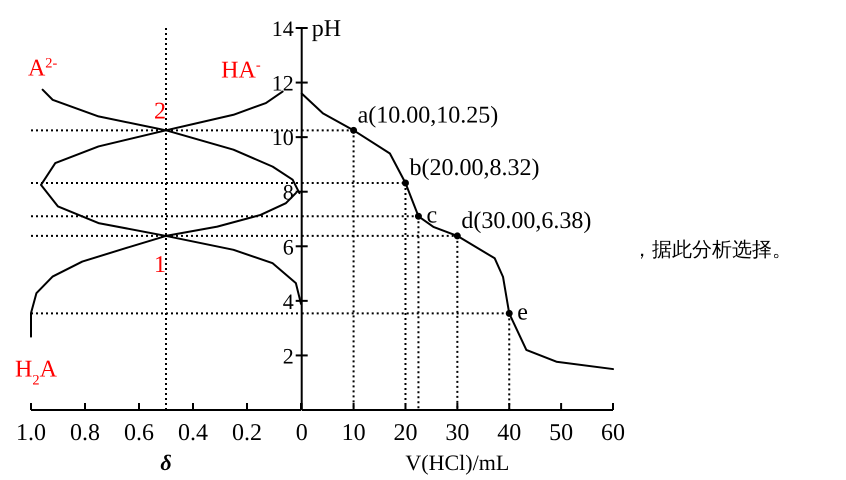 The height and width of the screenshot is (480, 846). Describe the element at coordinates (509, 433) in the screenshot. I see `x-tick-label: 40` at that location.